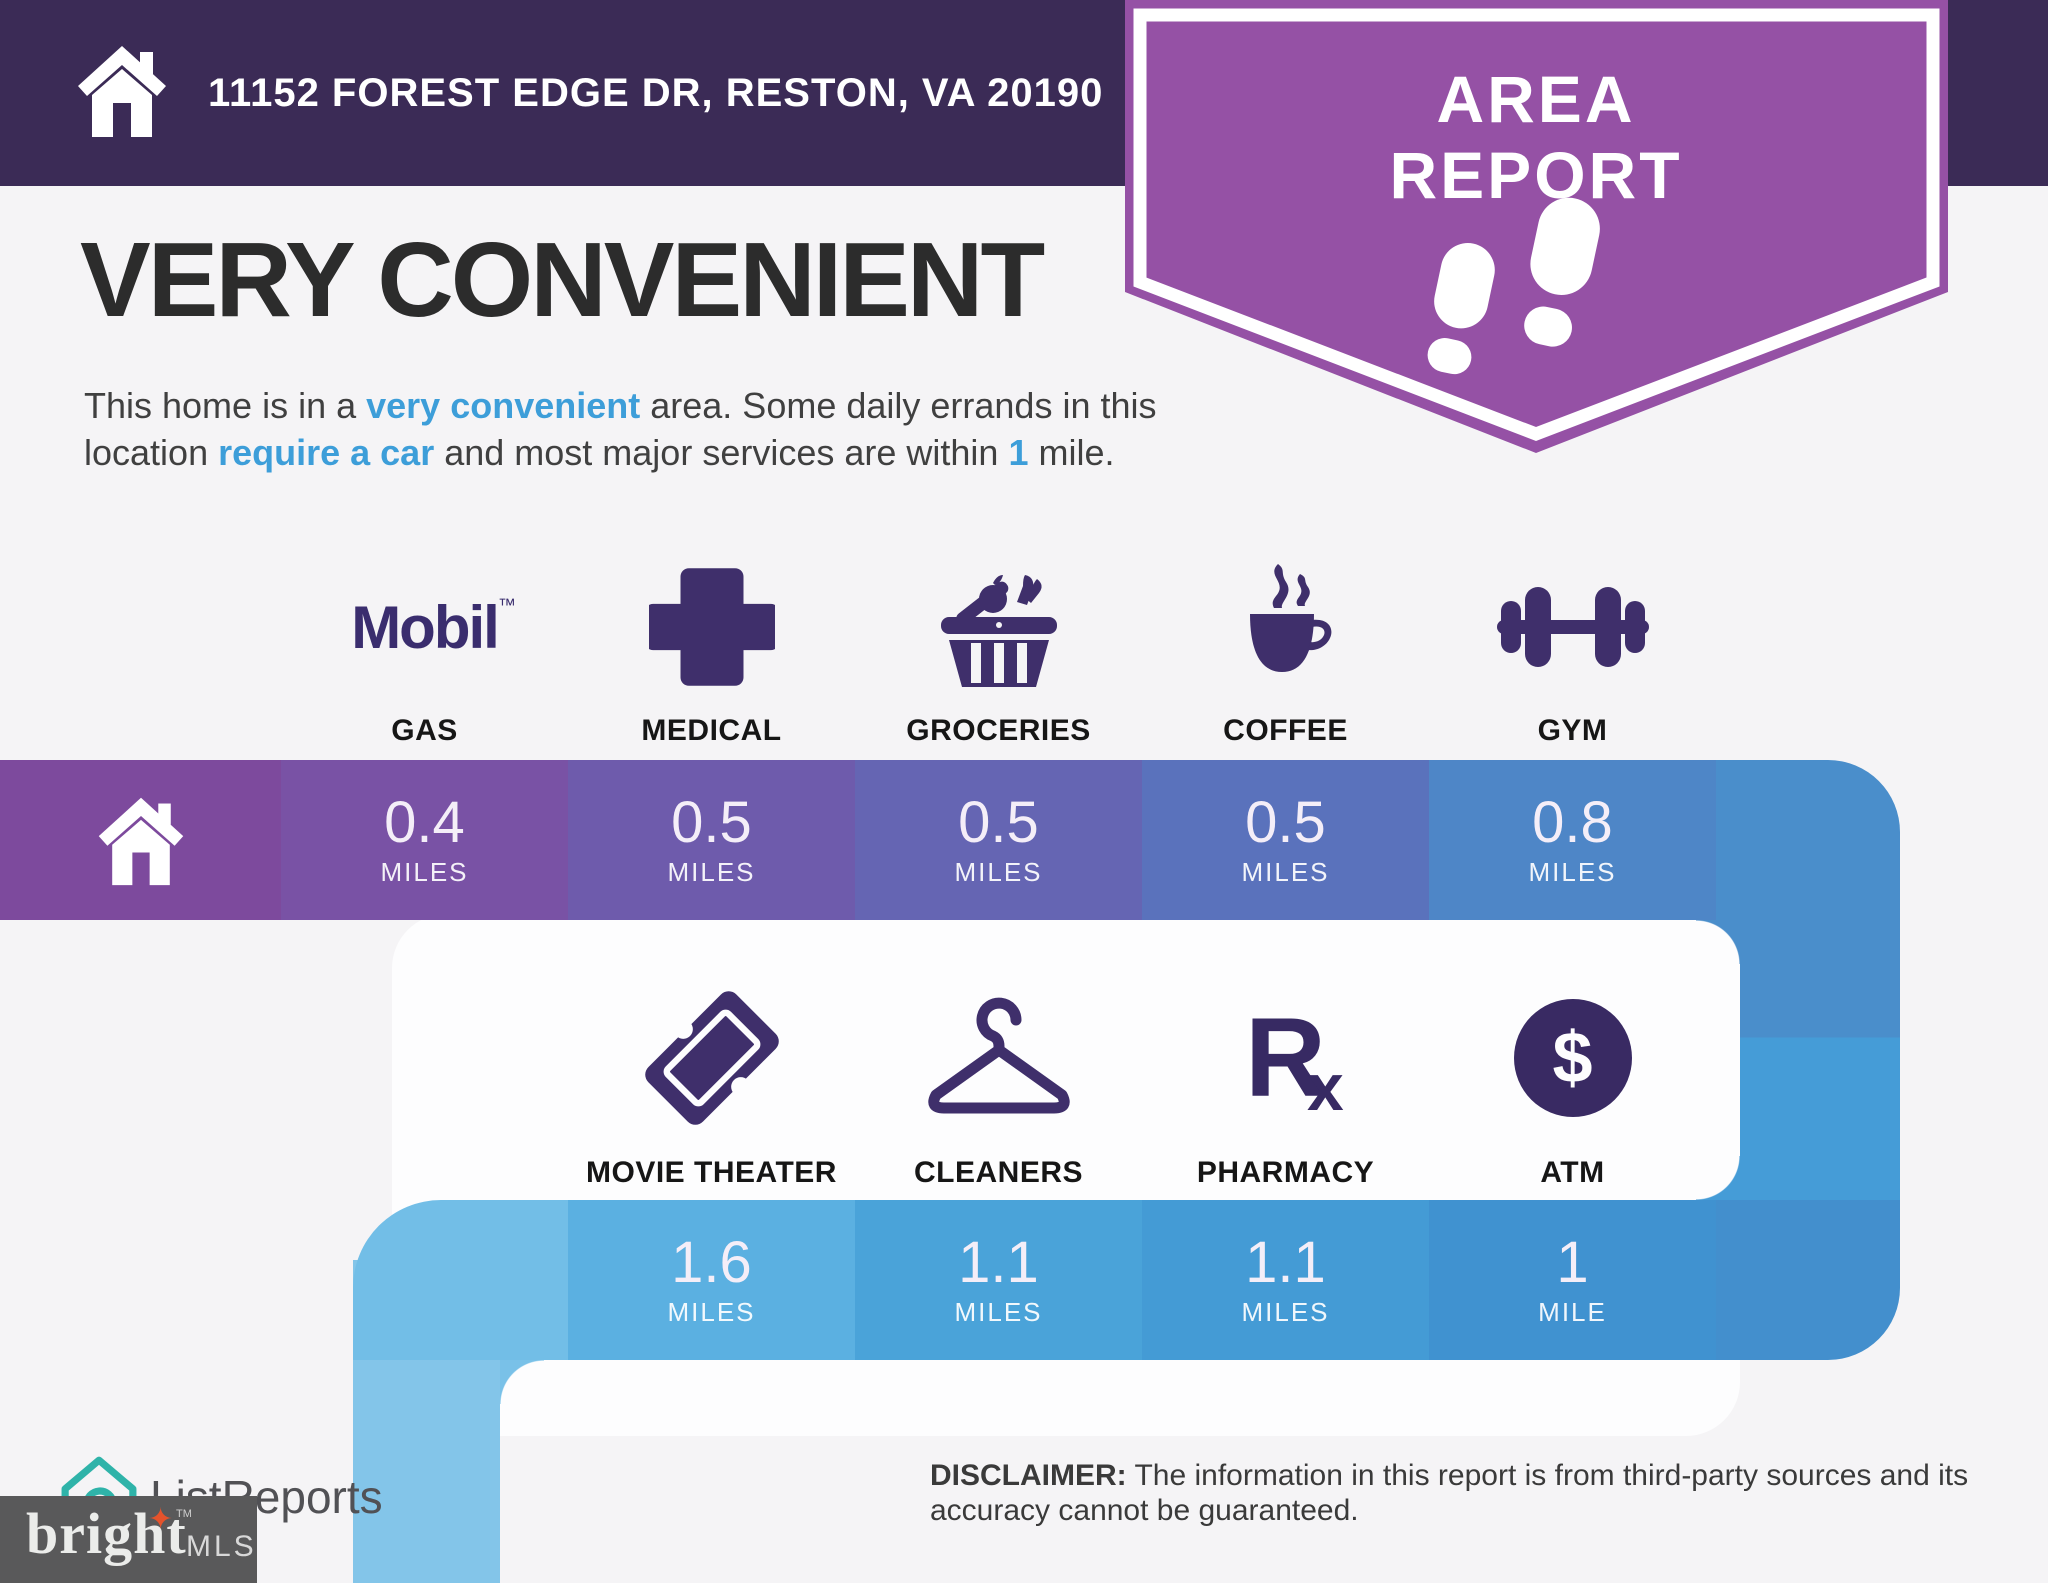 Image resolution: width=2048 pixels, height=1583 pixels. Describe the element at coordinates (1290, 618) in the screenshot. I see `coffee-cup-icon` at that location.